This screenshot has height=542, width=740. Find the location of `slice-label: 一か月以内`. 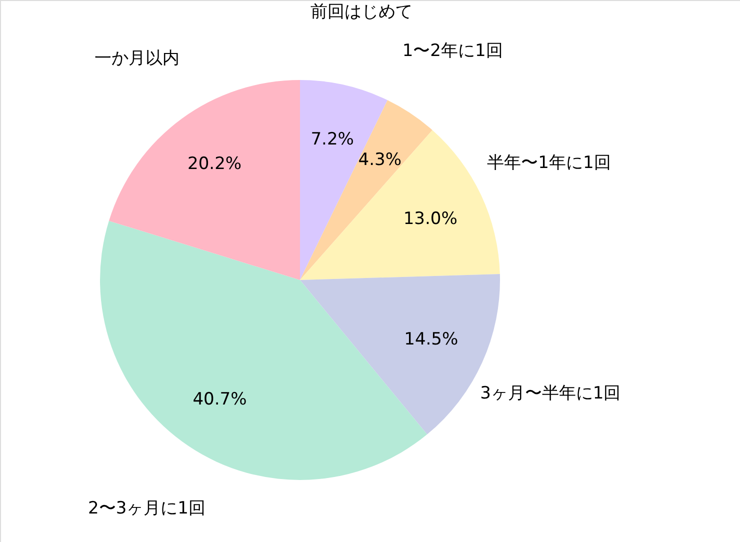

slice-label: 一か月以内 is located at coordinates (137, 58).